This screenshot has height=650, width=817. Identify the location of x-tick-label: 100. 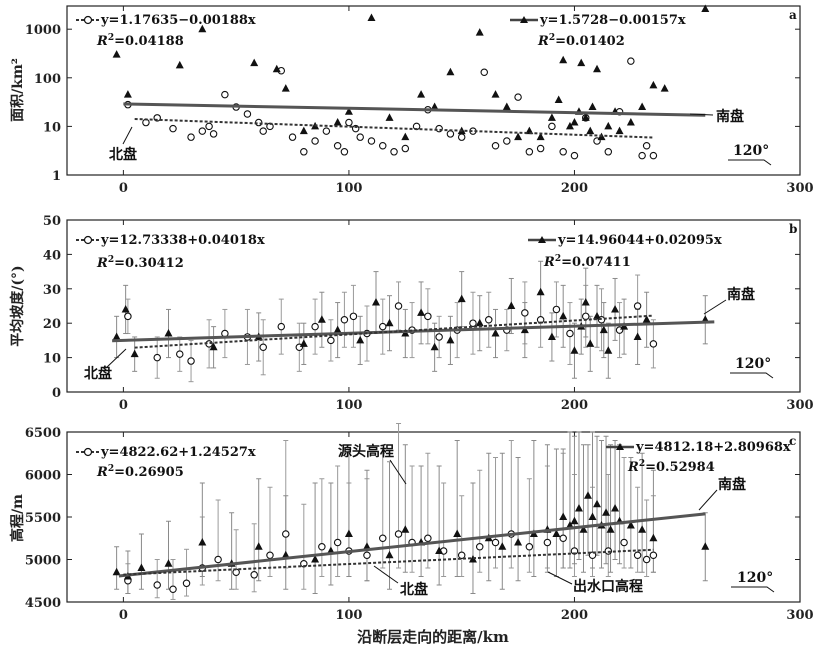
(348, 405).